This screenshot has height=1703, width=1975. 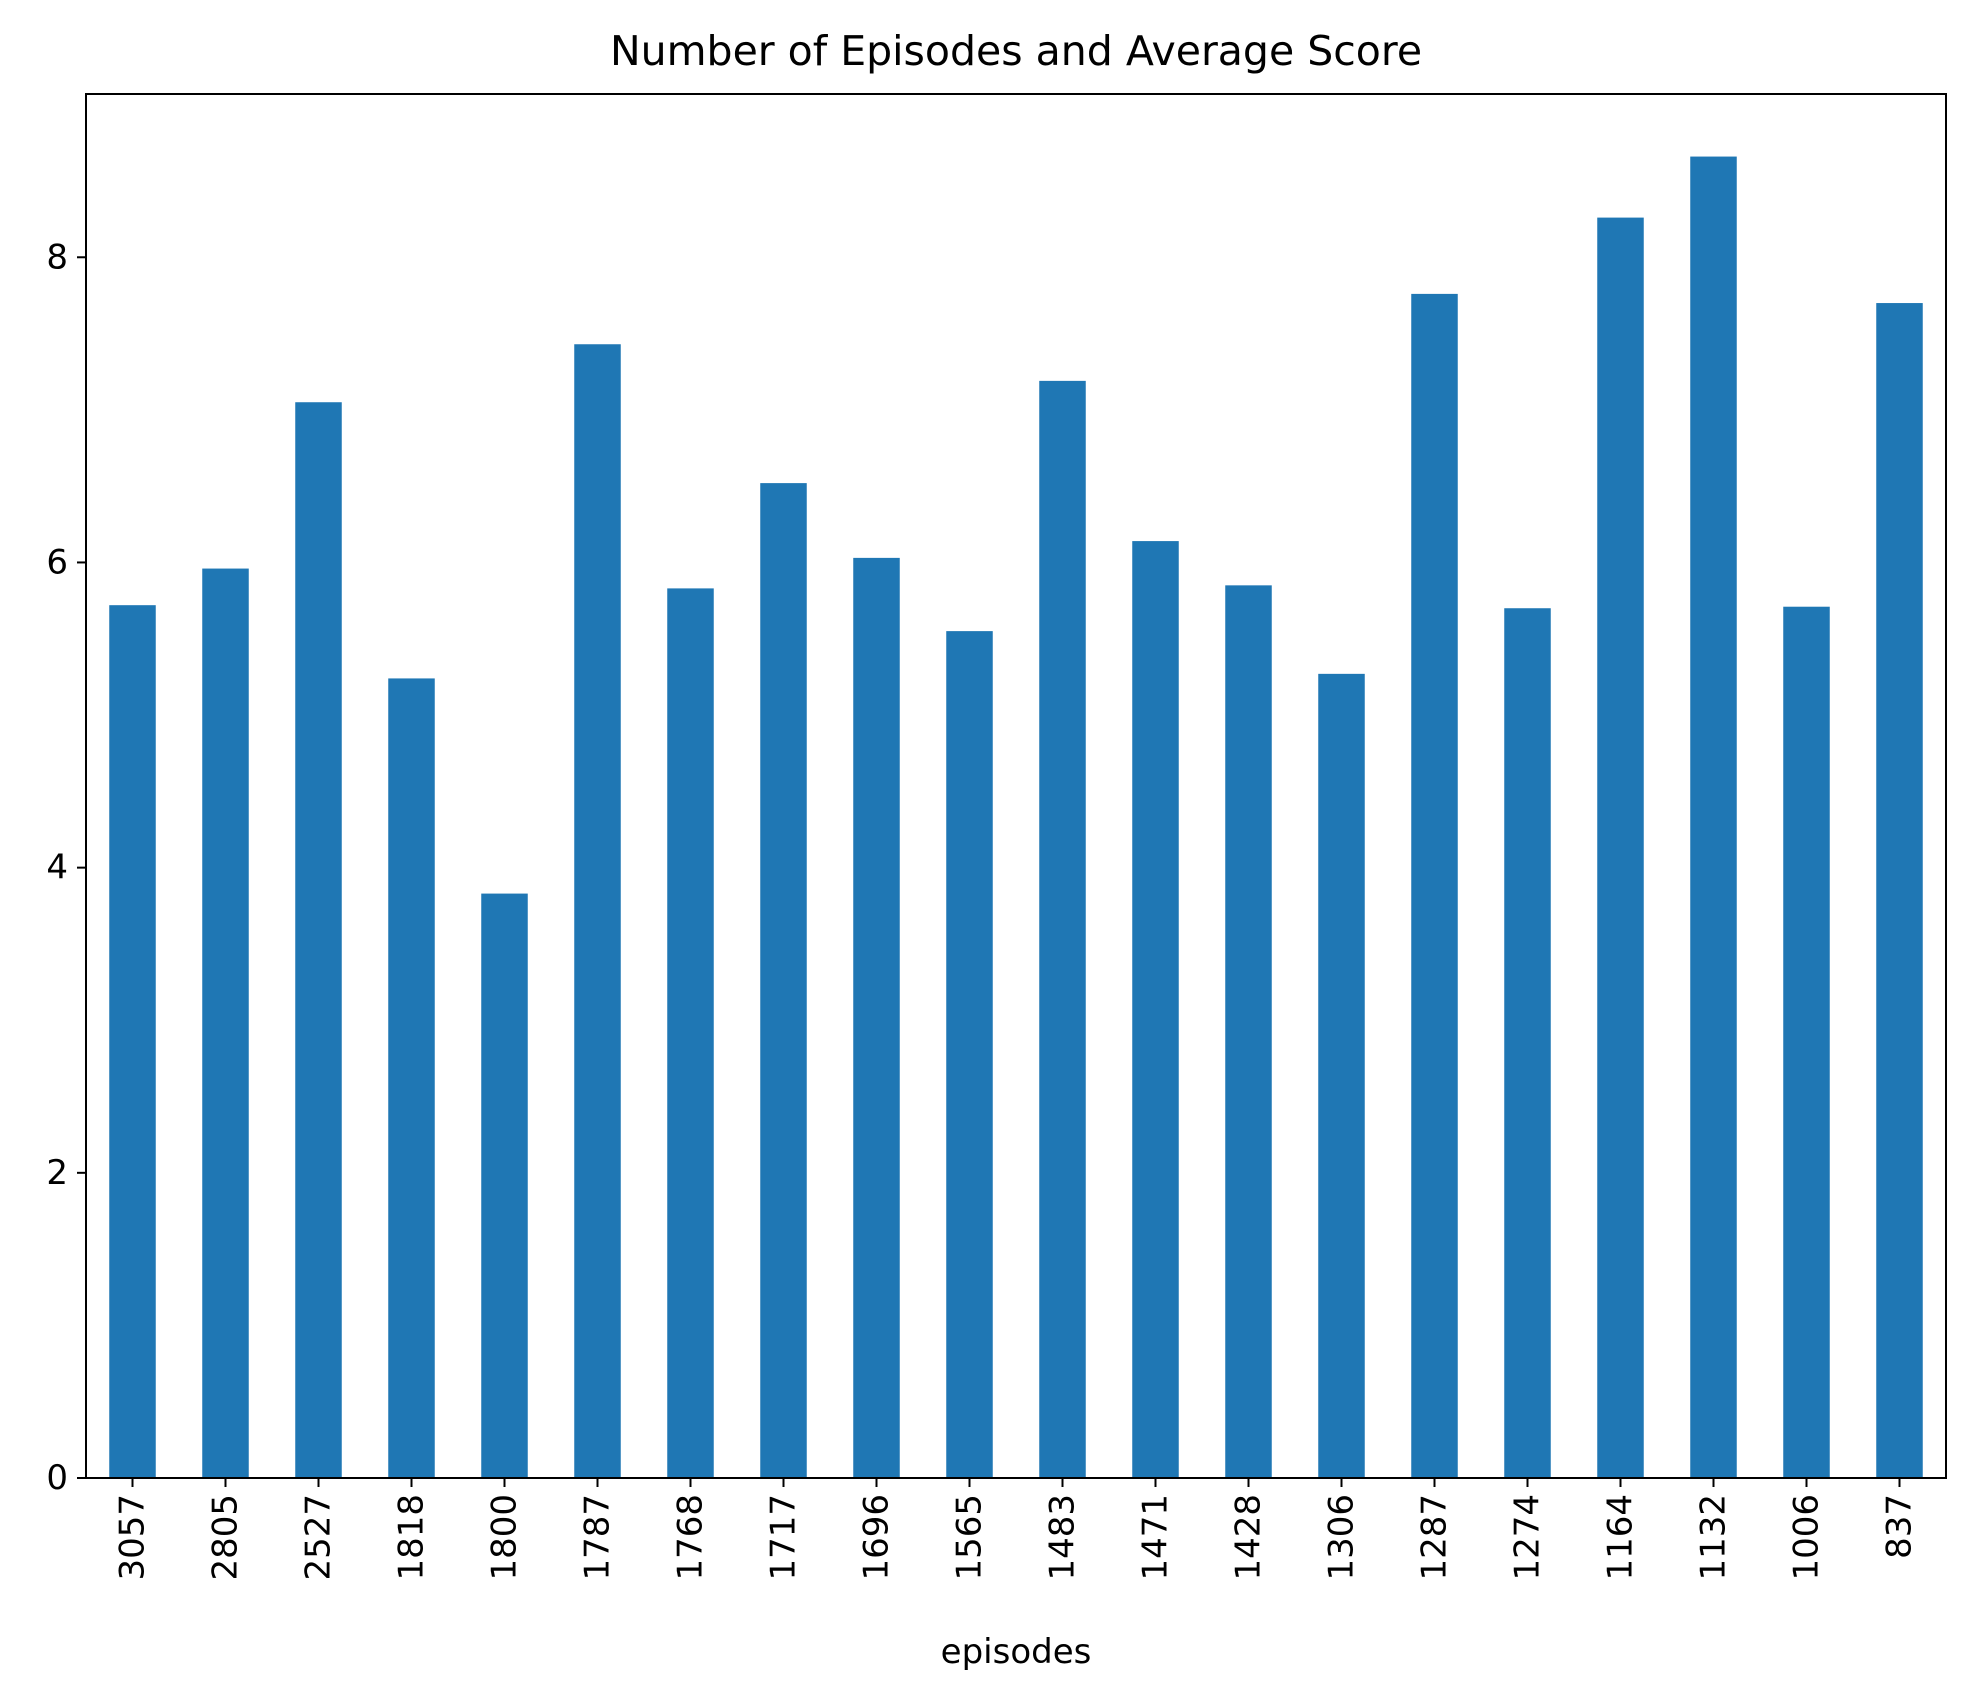 I want to click on y-tick-label: 8, so click(x=57, y=257).